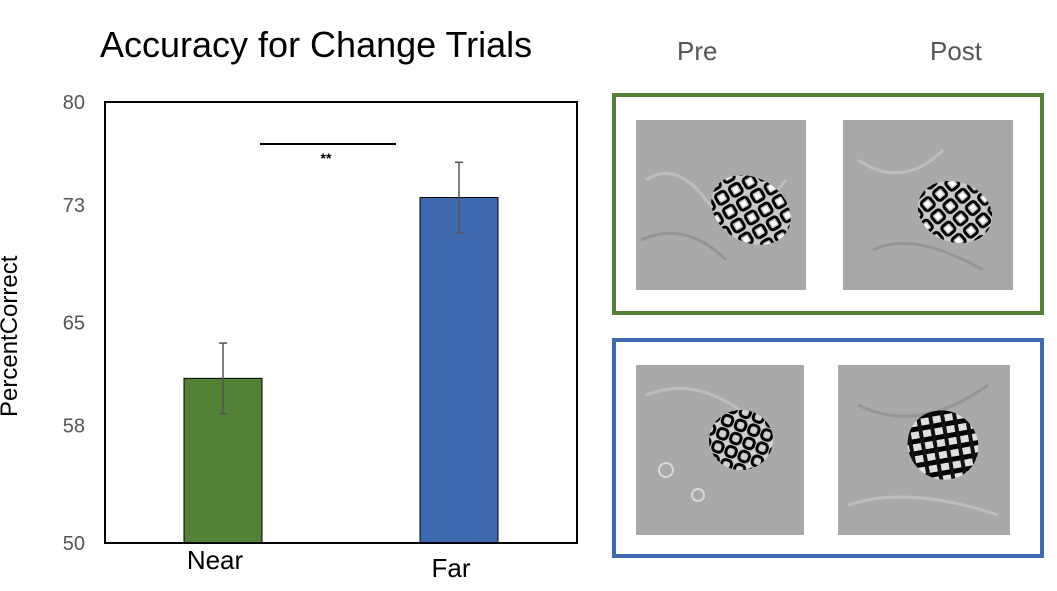 The height and width of the screenshot is (591, 1057). What do you see at coordinates (697, 51) in the screenshot?
I see `pre-column-label: Pre` at bounding box center [697, 51].